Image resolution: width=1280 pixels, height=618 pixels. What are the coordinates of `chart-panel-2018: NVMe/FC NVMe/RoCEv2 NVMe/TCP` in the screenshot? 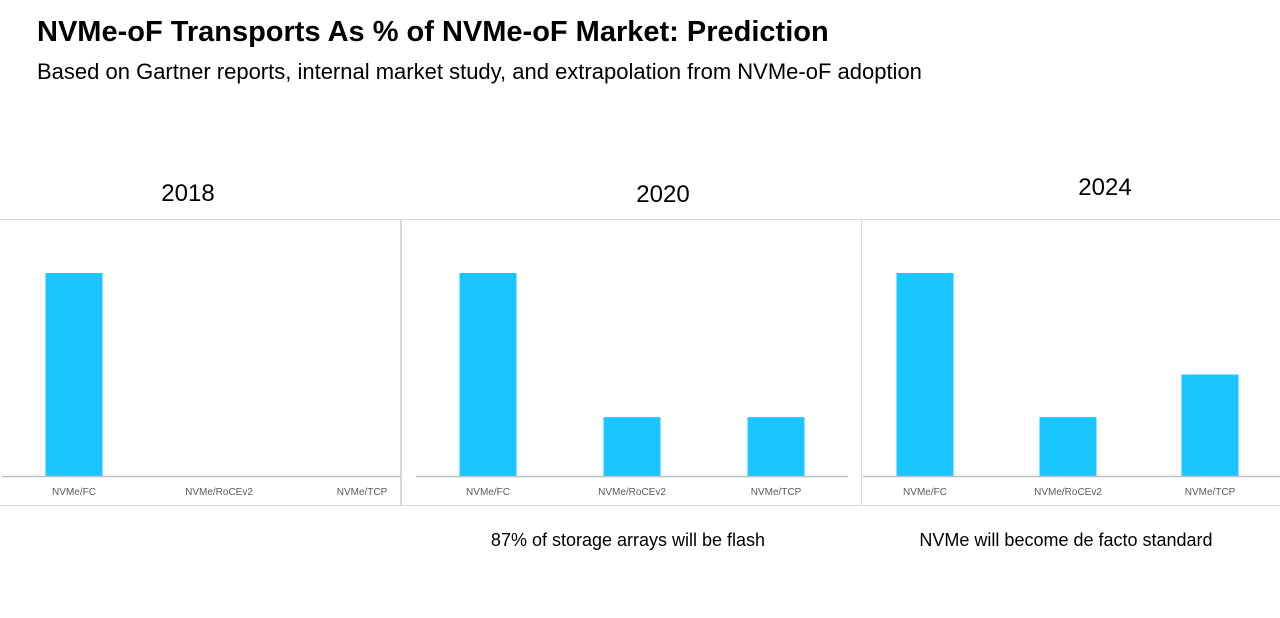 It's located at (200, 362).